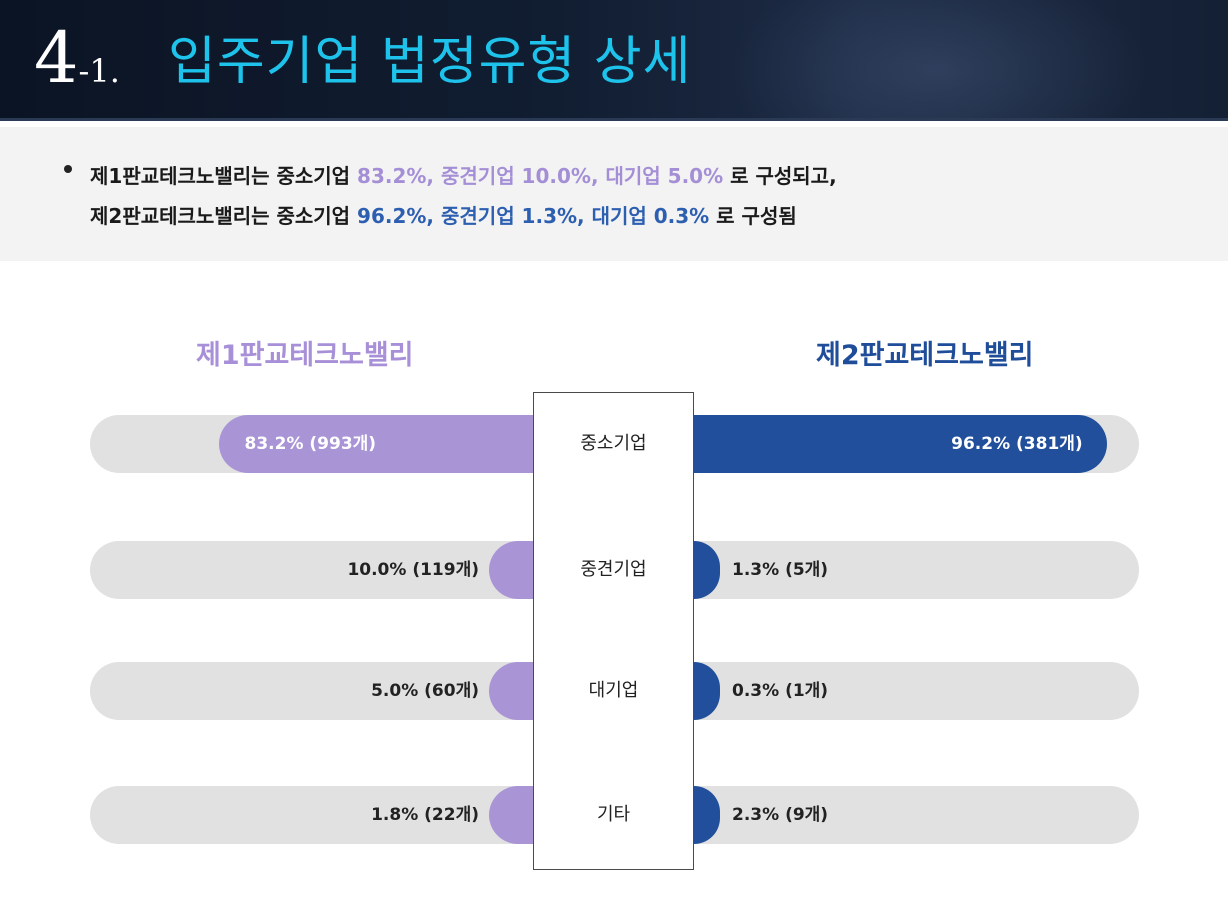 The image size is (1228, 921). I want to click on data-label-series-2: 1.3% (5개), so click(780, 570).